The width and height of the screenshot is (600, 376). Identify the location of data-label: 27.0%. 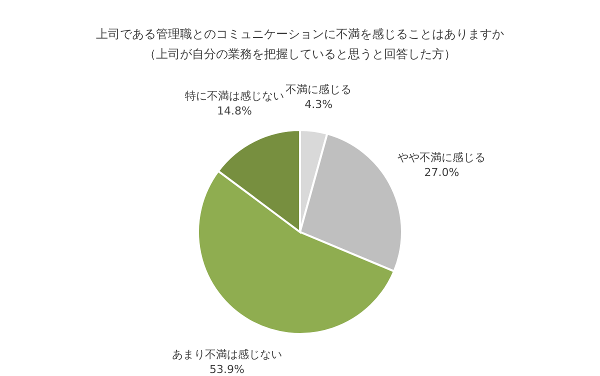
(442, 173).